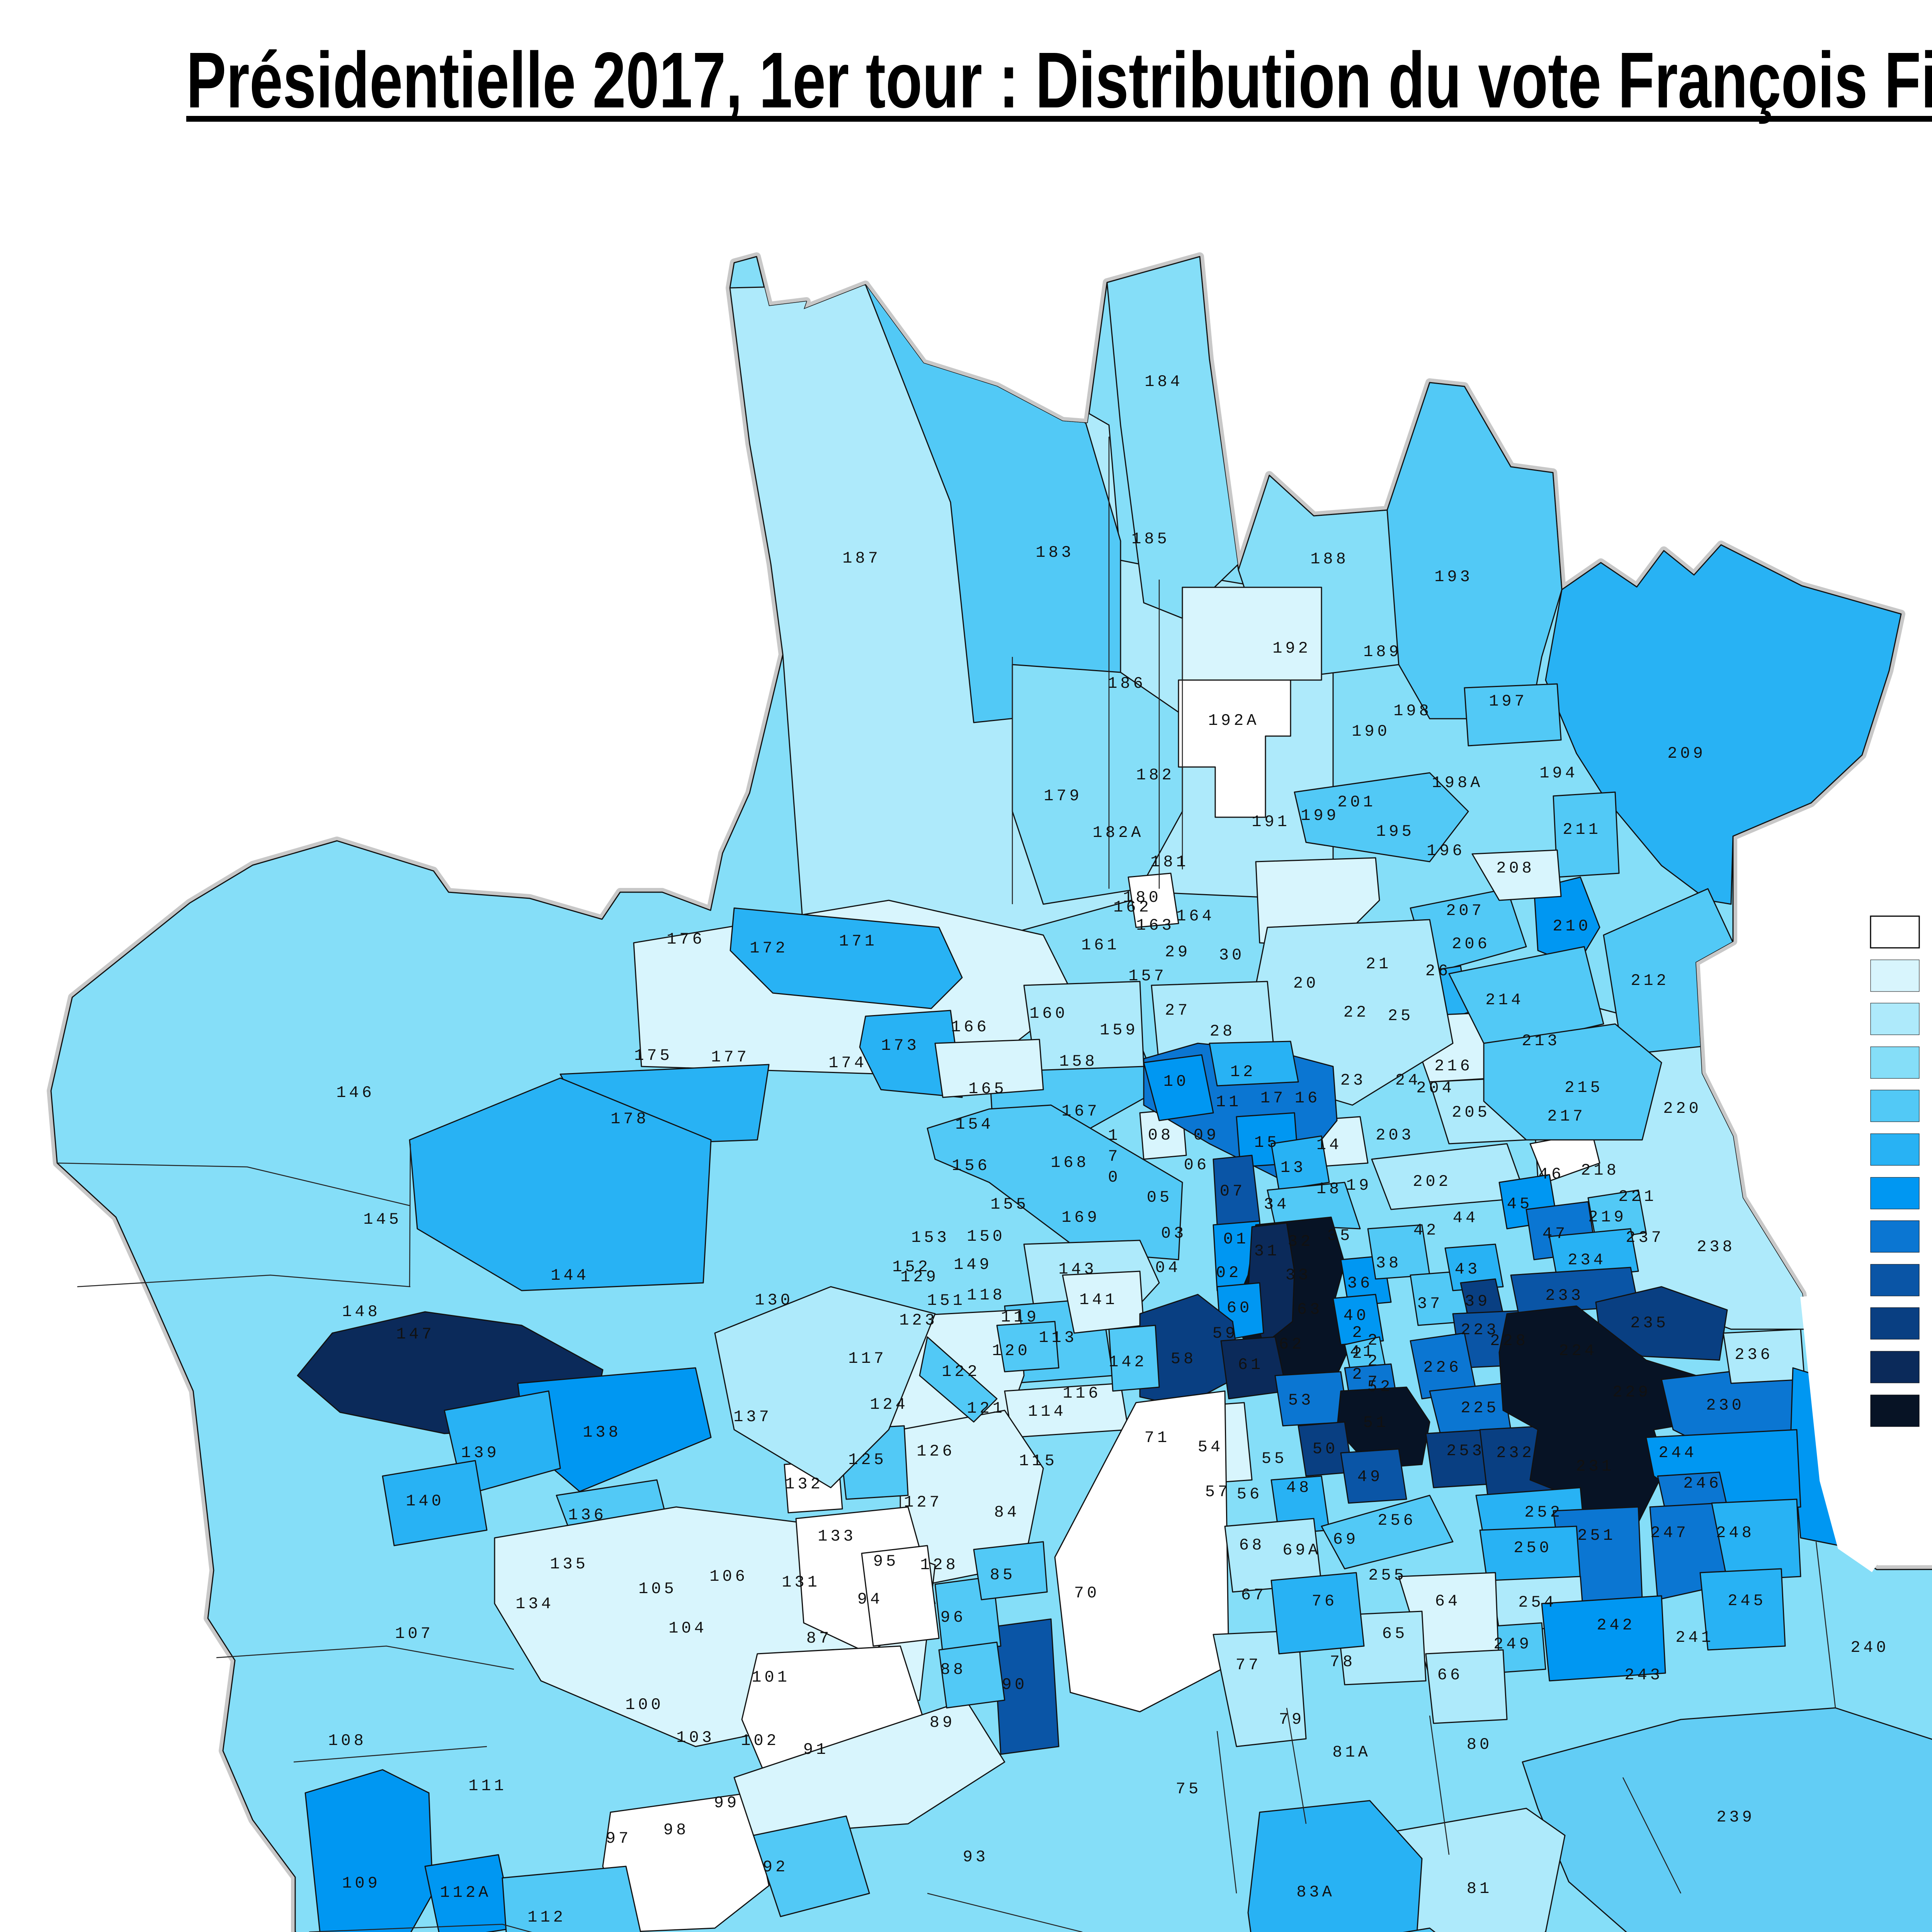  What do you see at coordinates (1229, 1273) in the screenshot?
I see `svg-text: 02` at bounding box center [1229, 1273].